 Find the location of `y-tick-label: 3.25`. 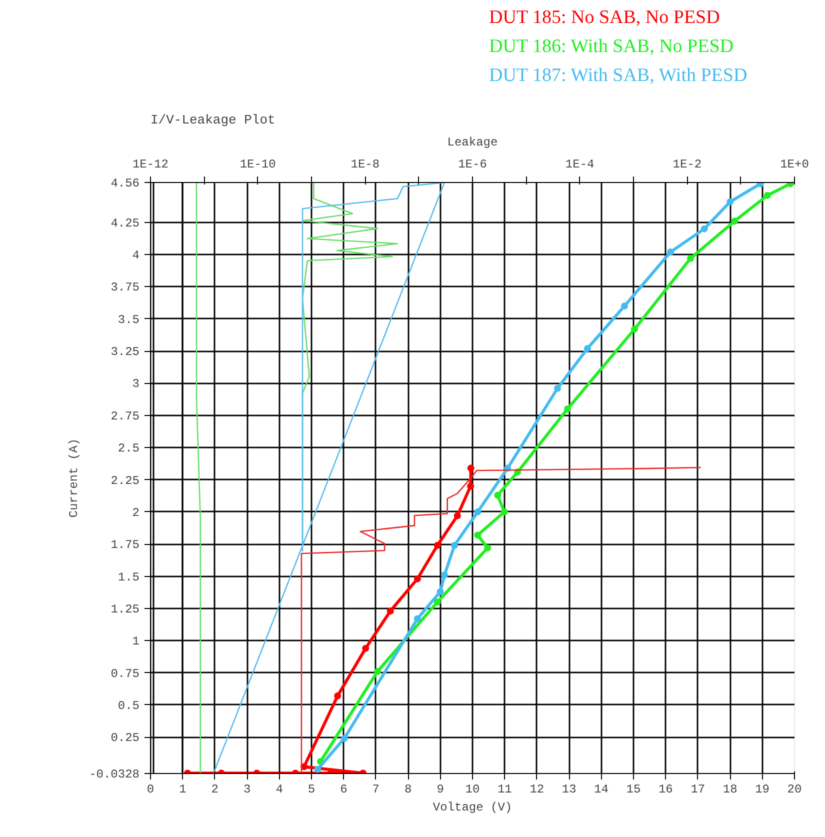

y-tick-label: 3.25 is located at coordinates (125, 352).